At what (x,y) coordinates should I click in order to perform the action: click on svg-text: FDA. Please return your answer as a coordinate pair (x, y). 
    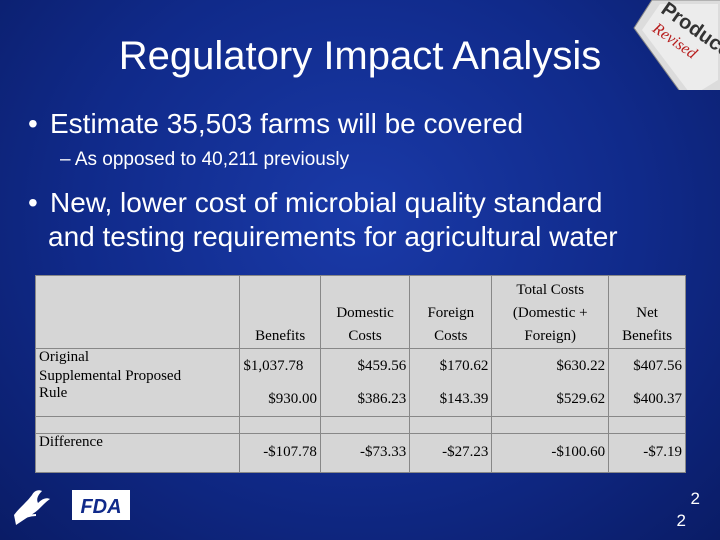
    Looking at the image, I should click on (100, 507).